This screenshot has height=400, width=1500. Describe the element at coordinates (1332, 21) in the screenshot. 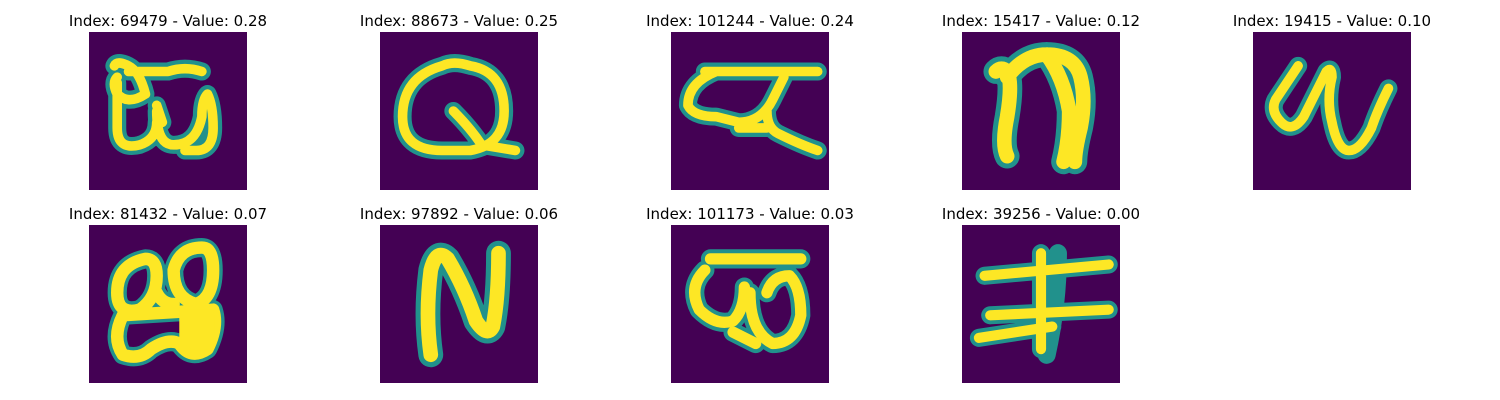

I see `panel-title: Index: 19415 - Value: 0.10` at that location.